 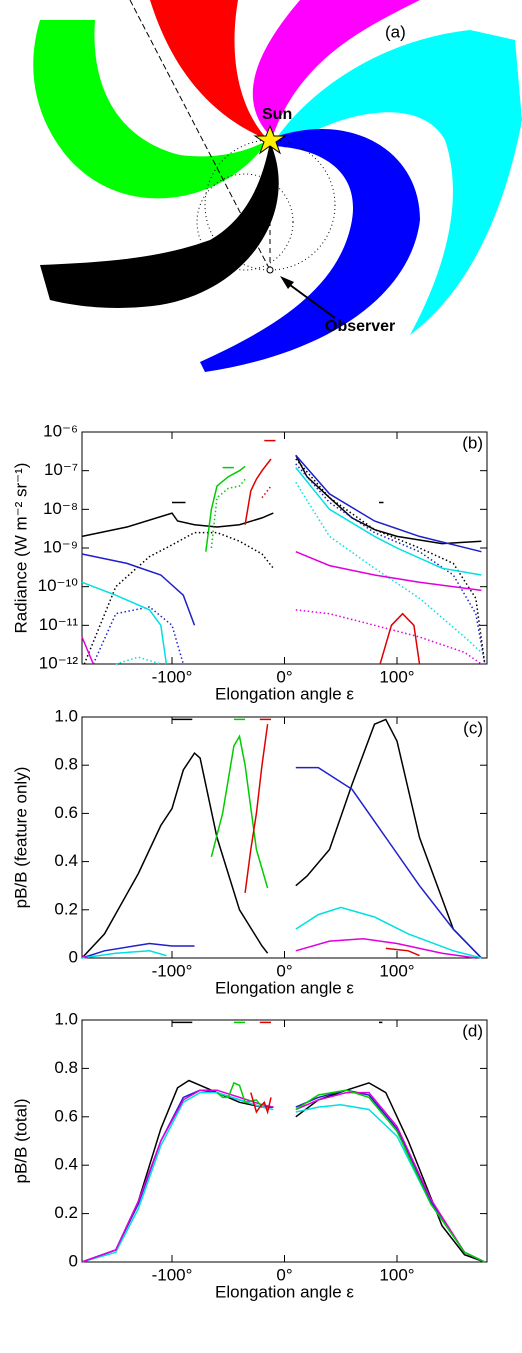 I want to click on line-of-sight, so click(x=200, y=135).